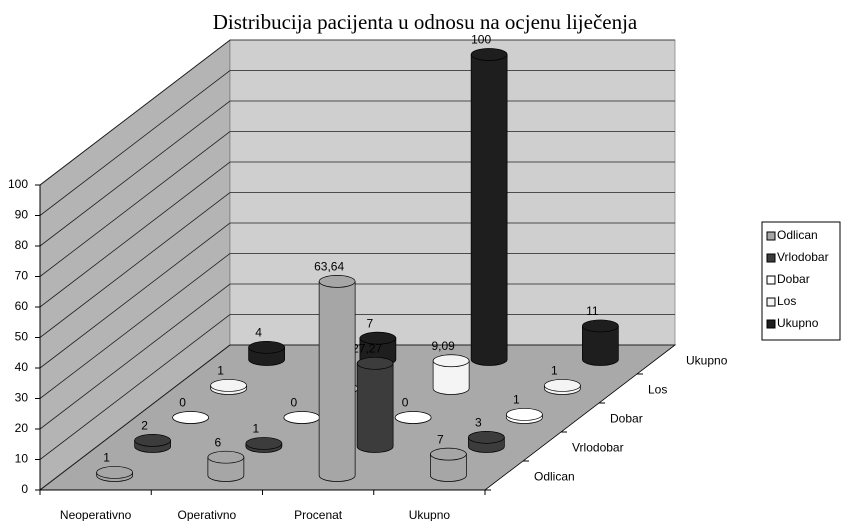  I want to click on depth-label: Ukupno, so click(707, 361).